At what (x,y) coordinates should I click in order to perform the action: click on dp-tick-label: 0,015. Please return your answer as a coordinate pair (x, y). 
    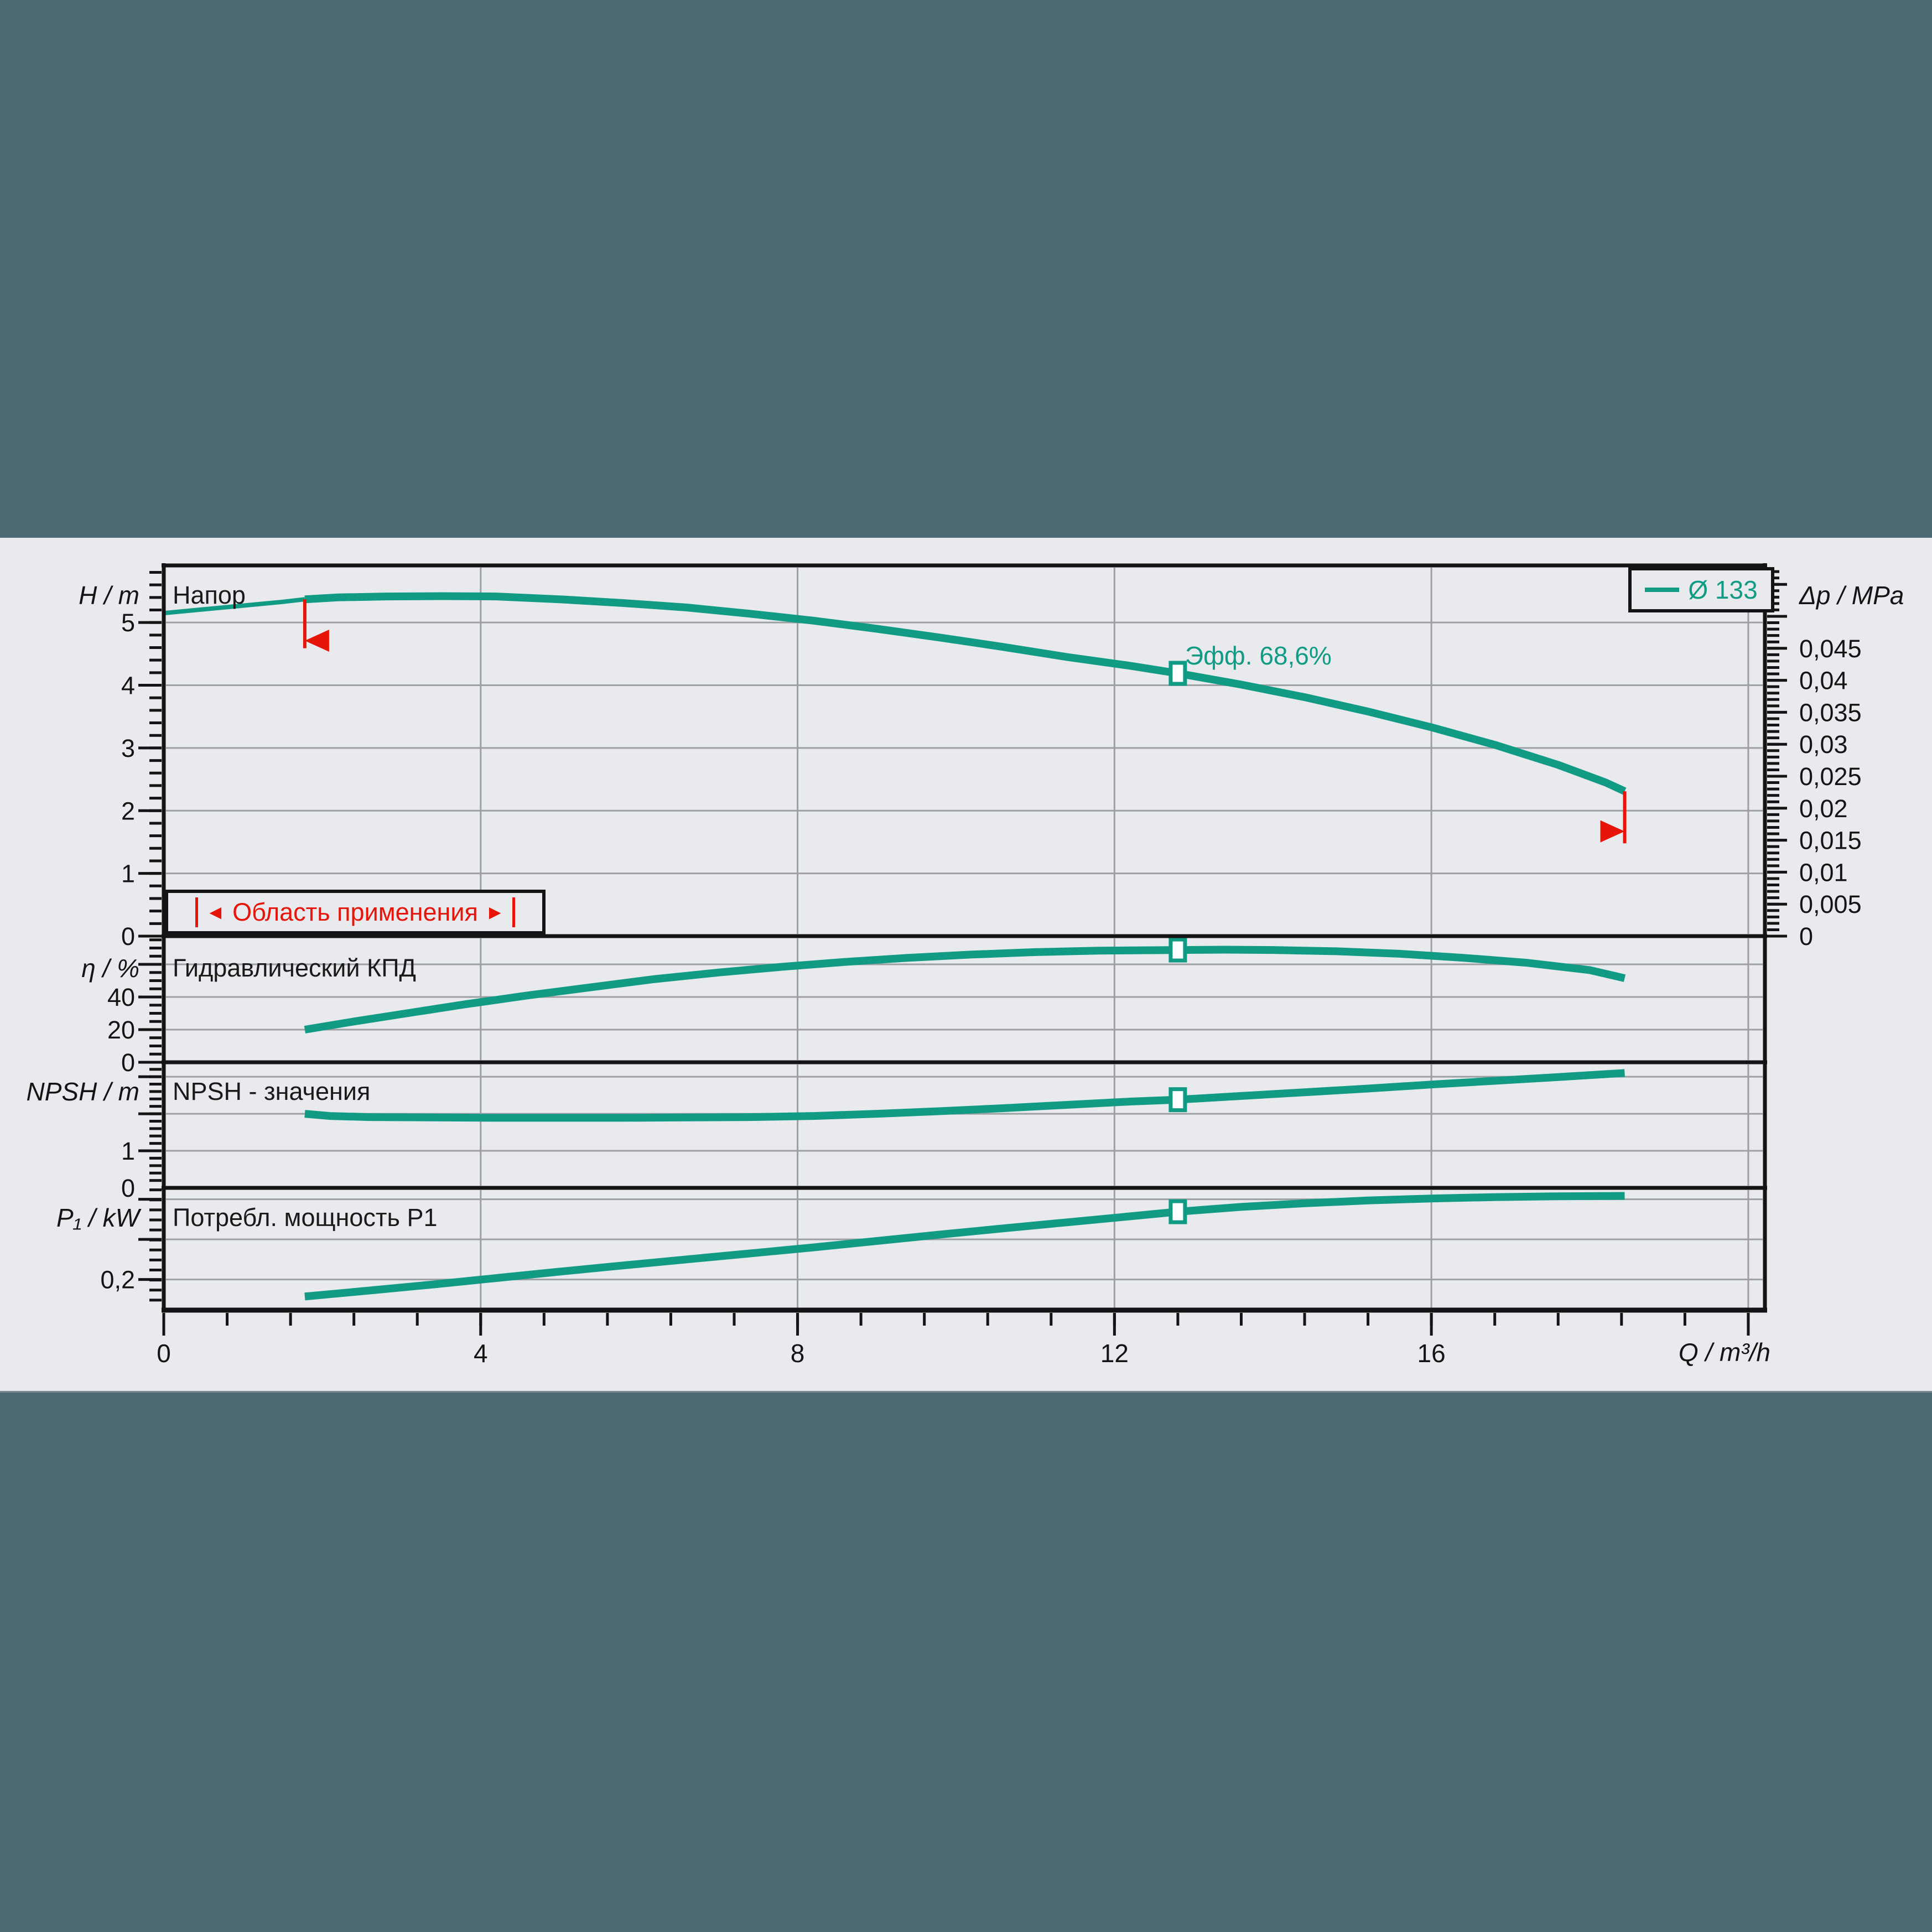
    Looking at the image, I should click on (1830, 841).